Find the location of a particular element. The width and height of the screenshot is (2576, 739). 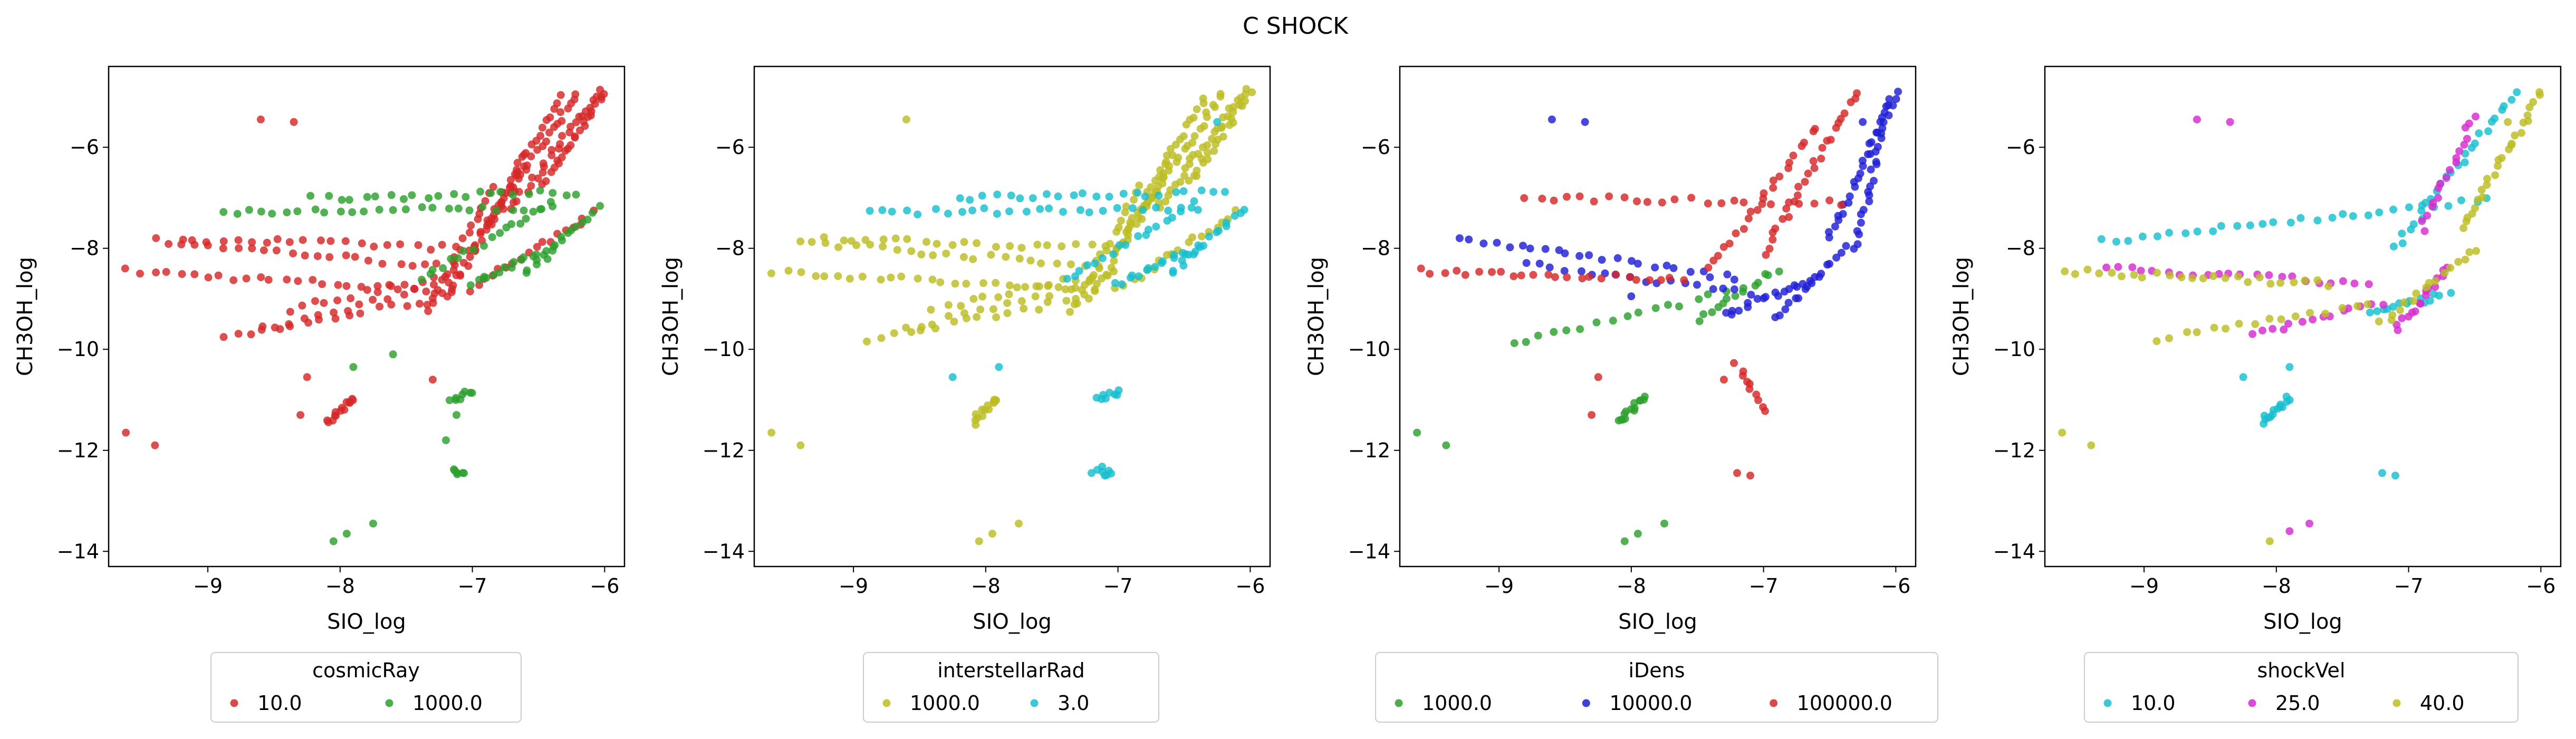

legend-label: 10000.0 is located at coordinates (1651, 703).